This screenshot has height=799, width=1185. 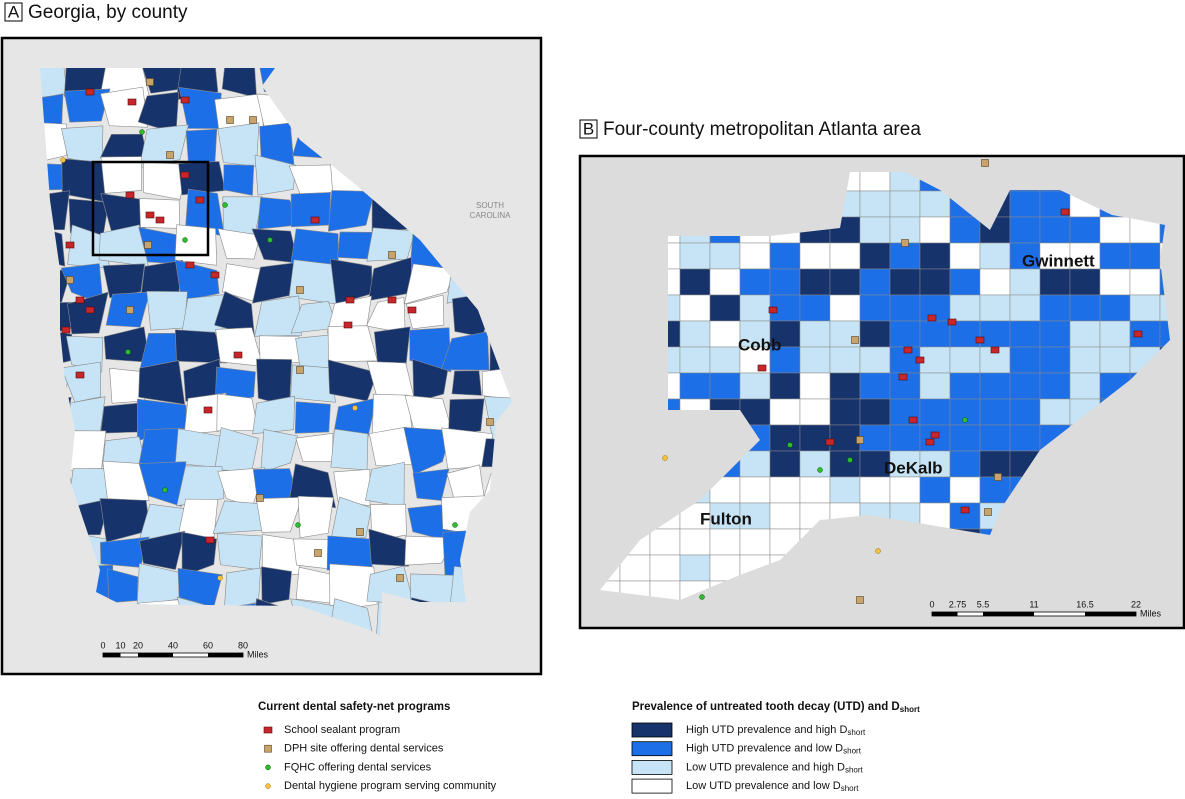 What do you see at coordinates (1151, 613) in the screenshot?
I see `scale-unit: Miles` at bounding box center [1151, 613].